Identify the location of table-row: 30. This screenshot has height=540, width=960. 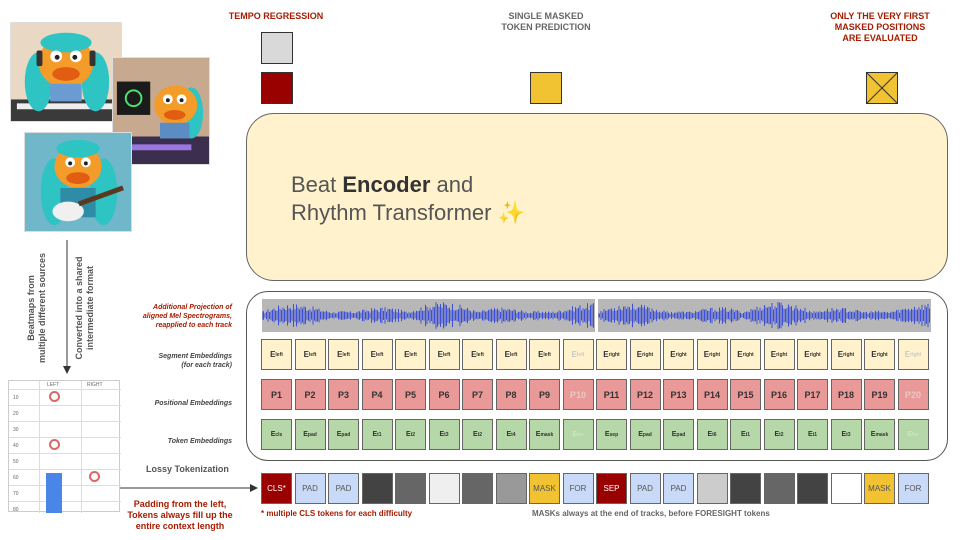
(65, 429).